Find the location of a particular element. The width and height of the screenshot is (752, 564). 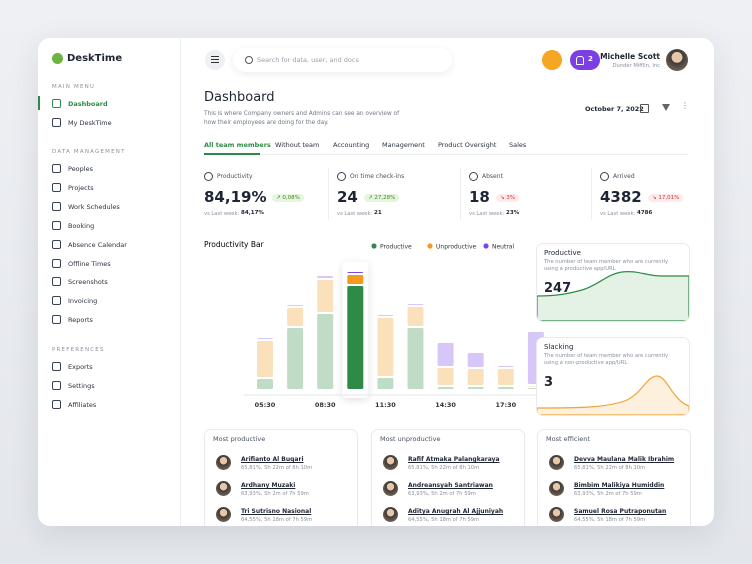

more-icon: ⋮ is located at coordinates (685, 105).